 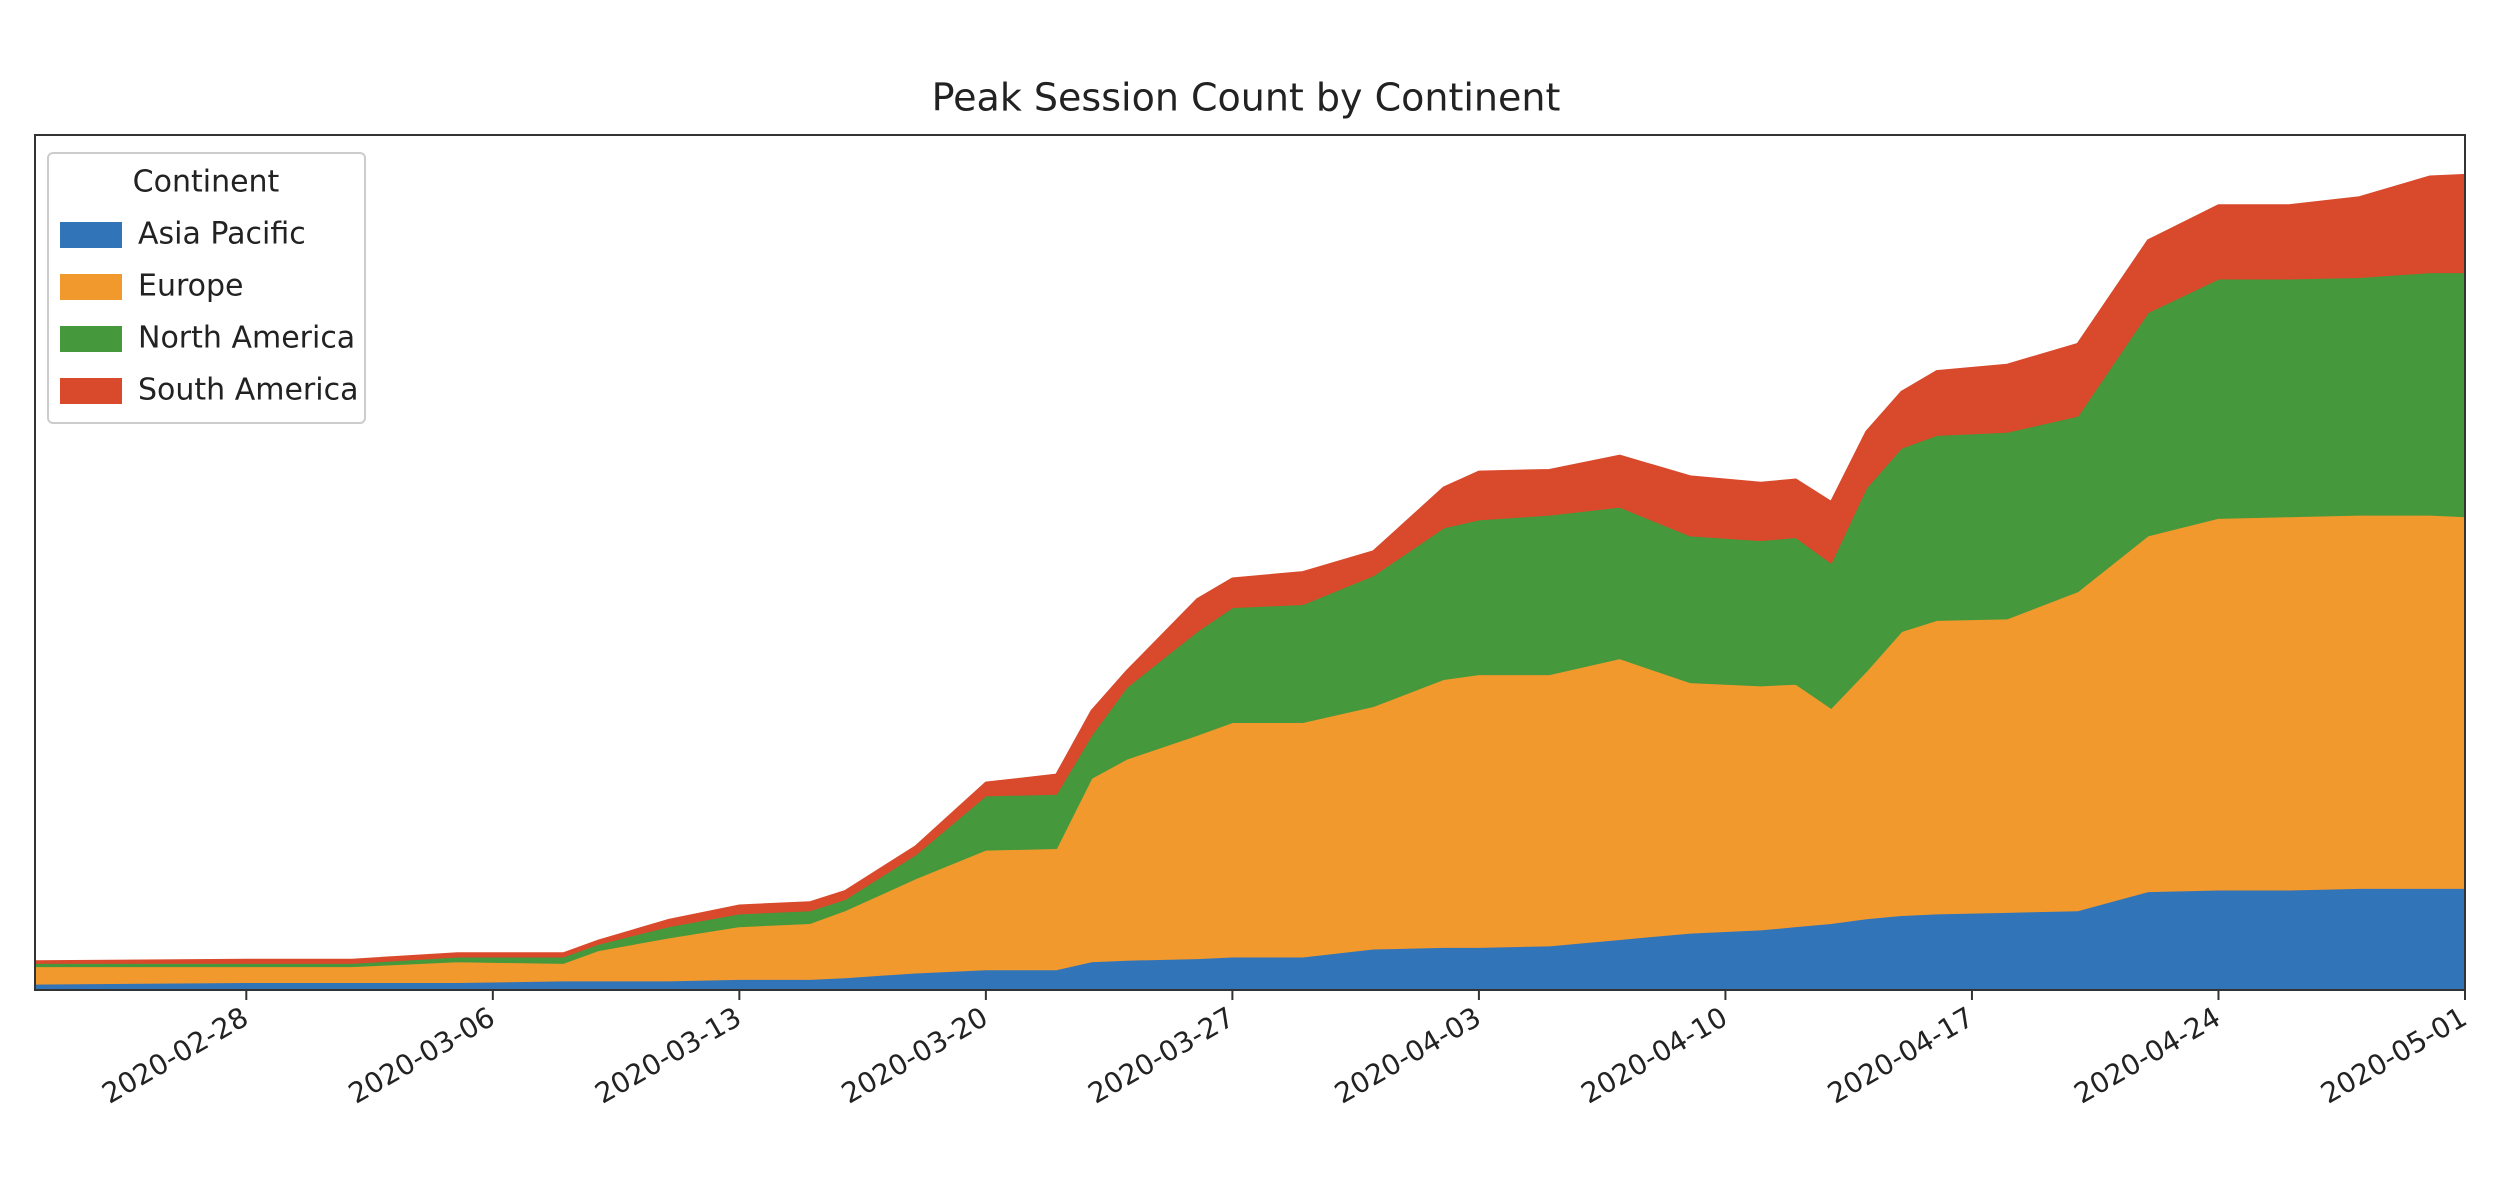 What do you see at coordinates (1246, 98) in the screenshot?
I see `chart-title: Peak Session Count by Continent` at bounding box center [1246, 98].